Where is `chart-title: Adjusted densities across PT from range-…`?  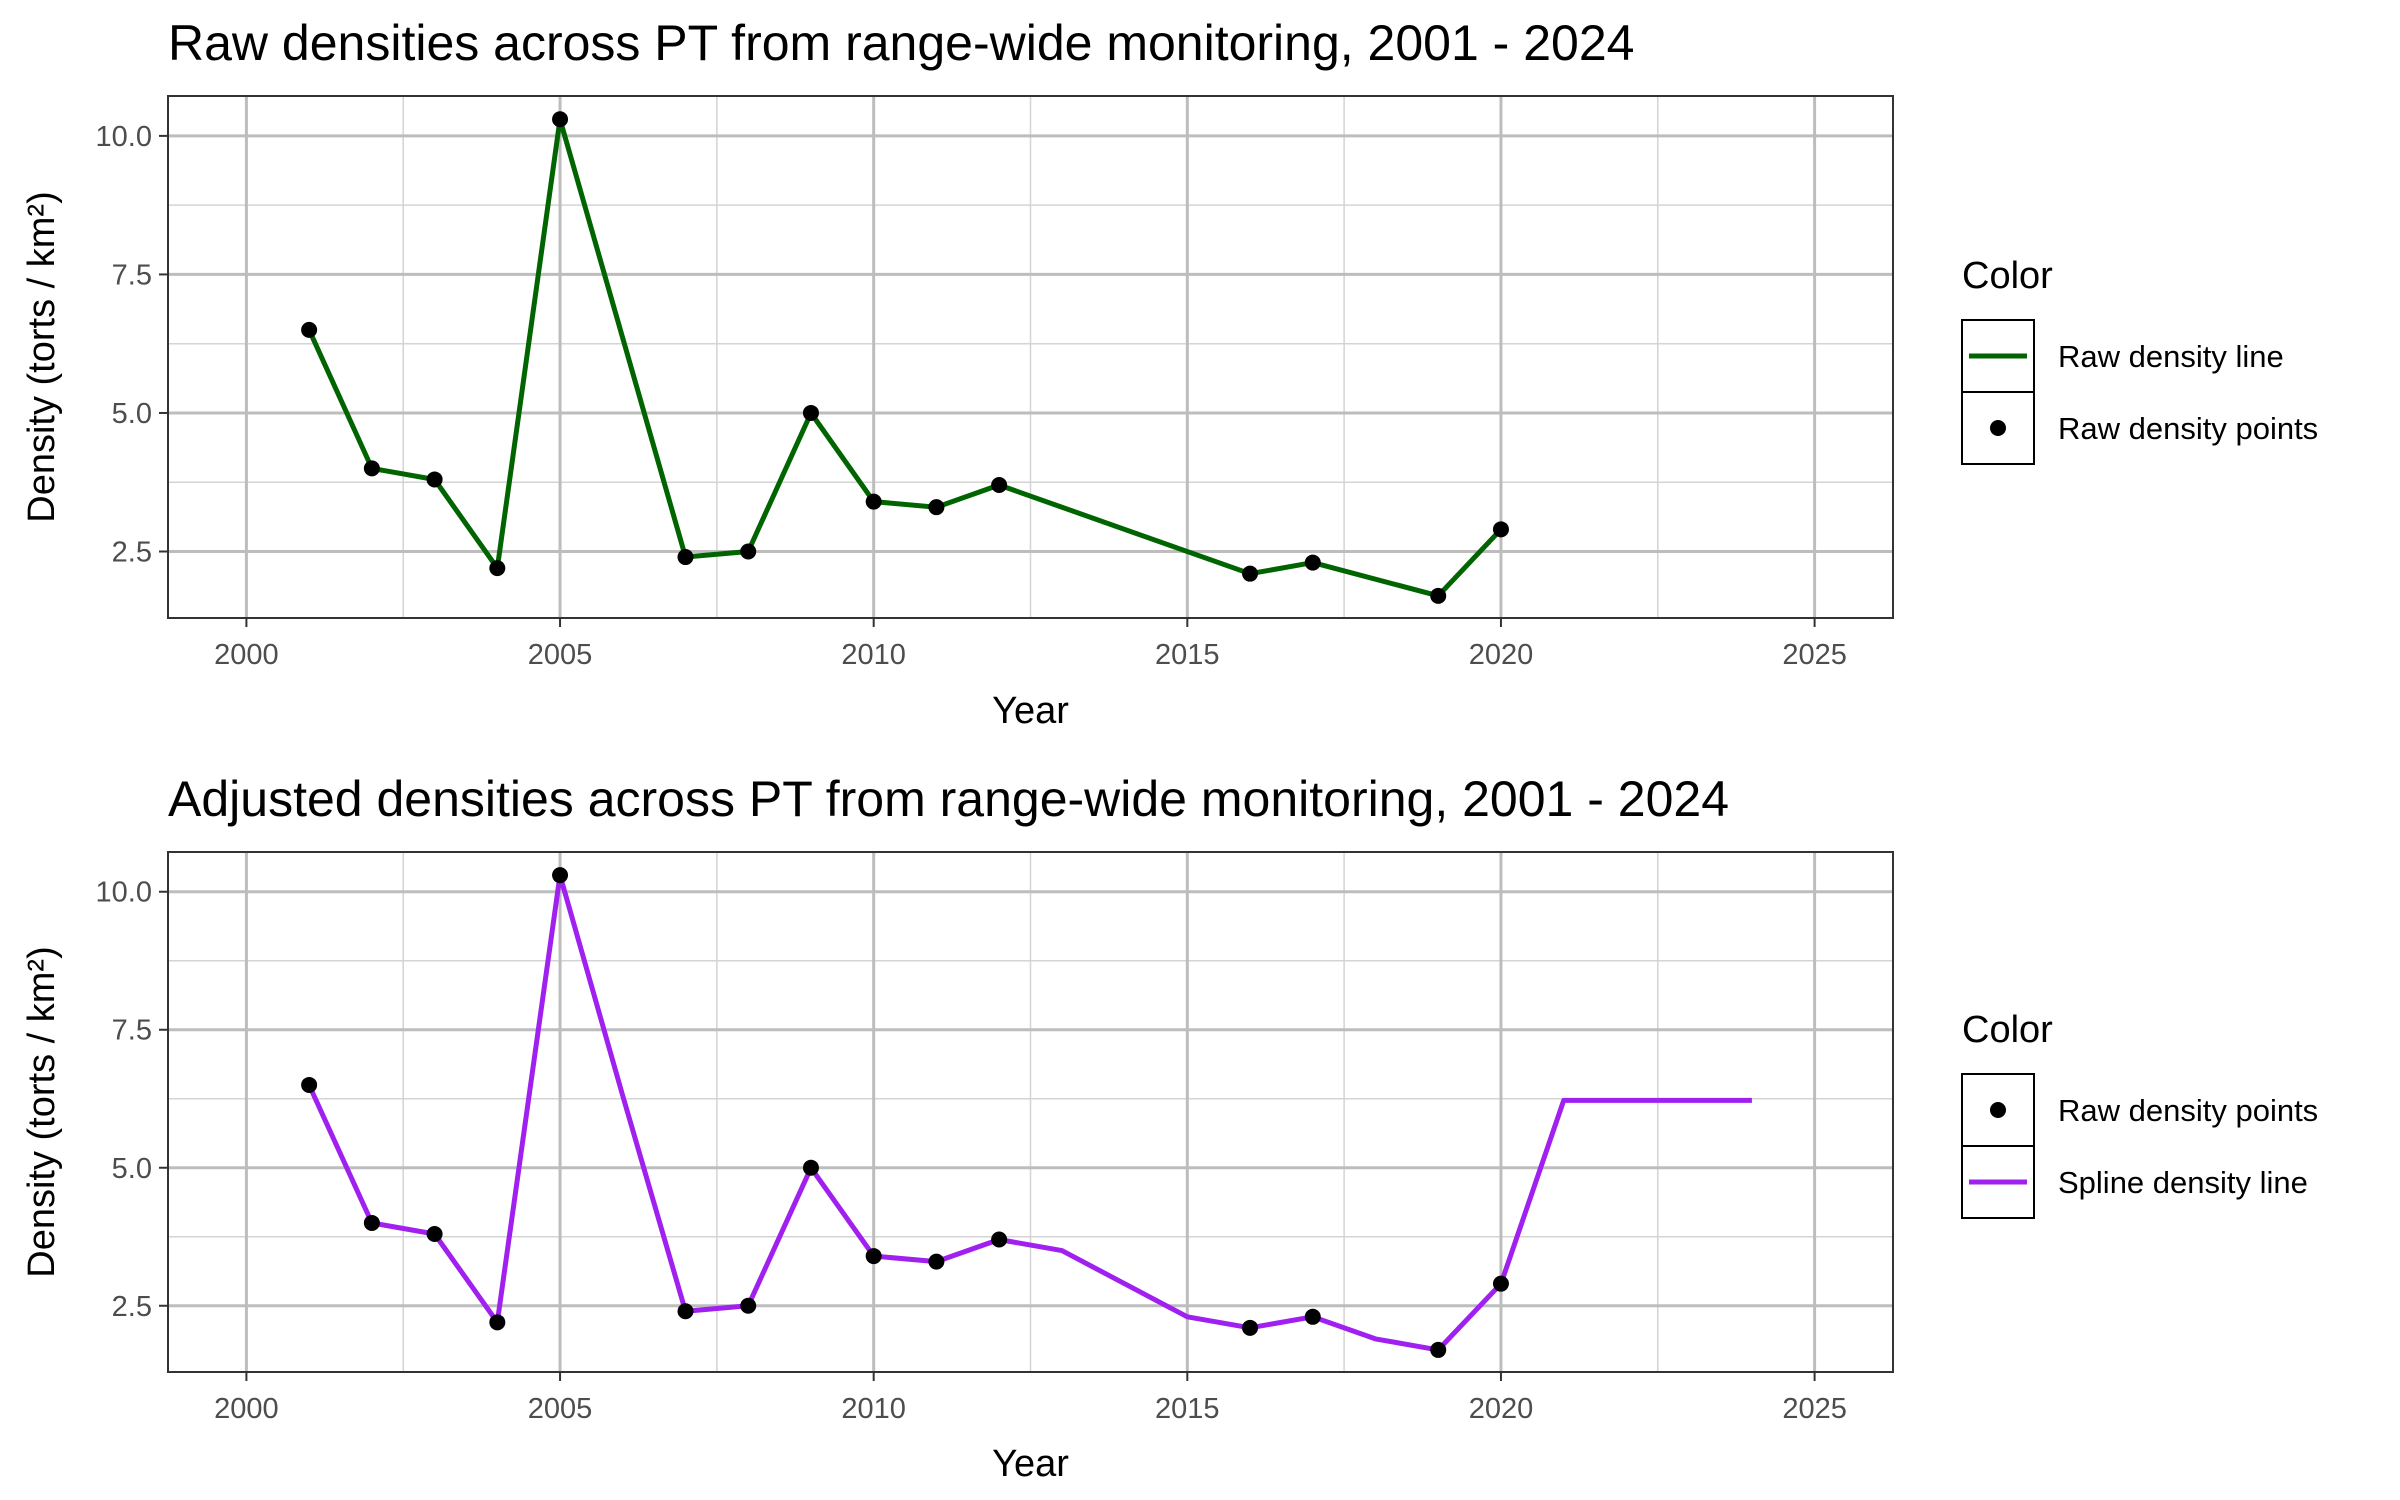 chart-title: Adjusted densities across PT from range-… is located at coordinates (948, 799).